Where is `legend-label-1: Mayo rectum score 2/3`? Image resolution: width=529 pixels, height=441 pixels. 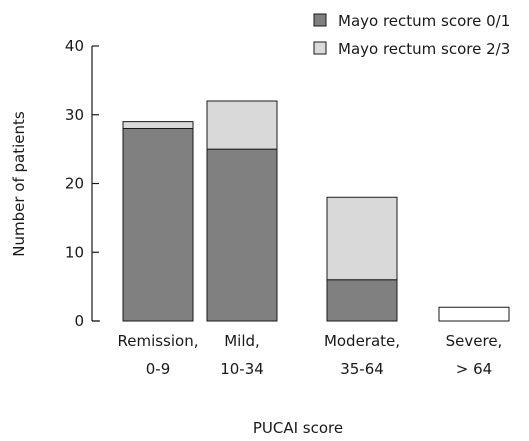 legend-label-1: Mayo rectum score 2/3 is located at coordinates (424, 49).